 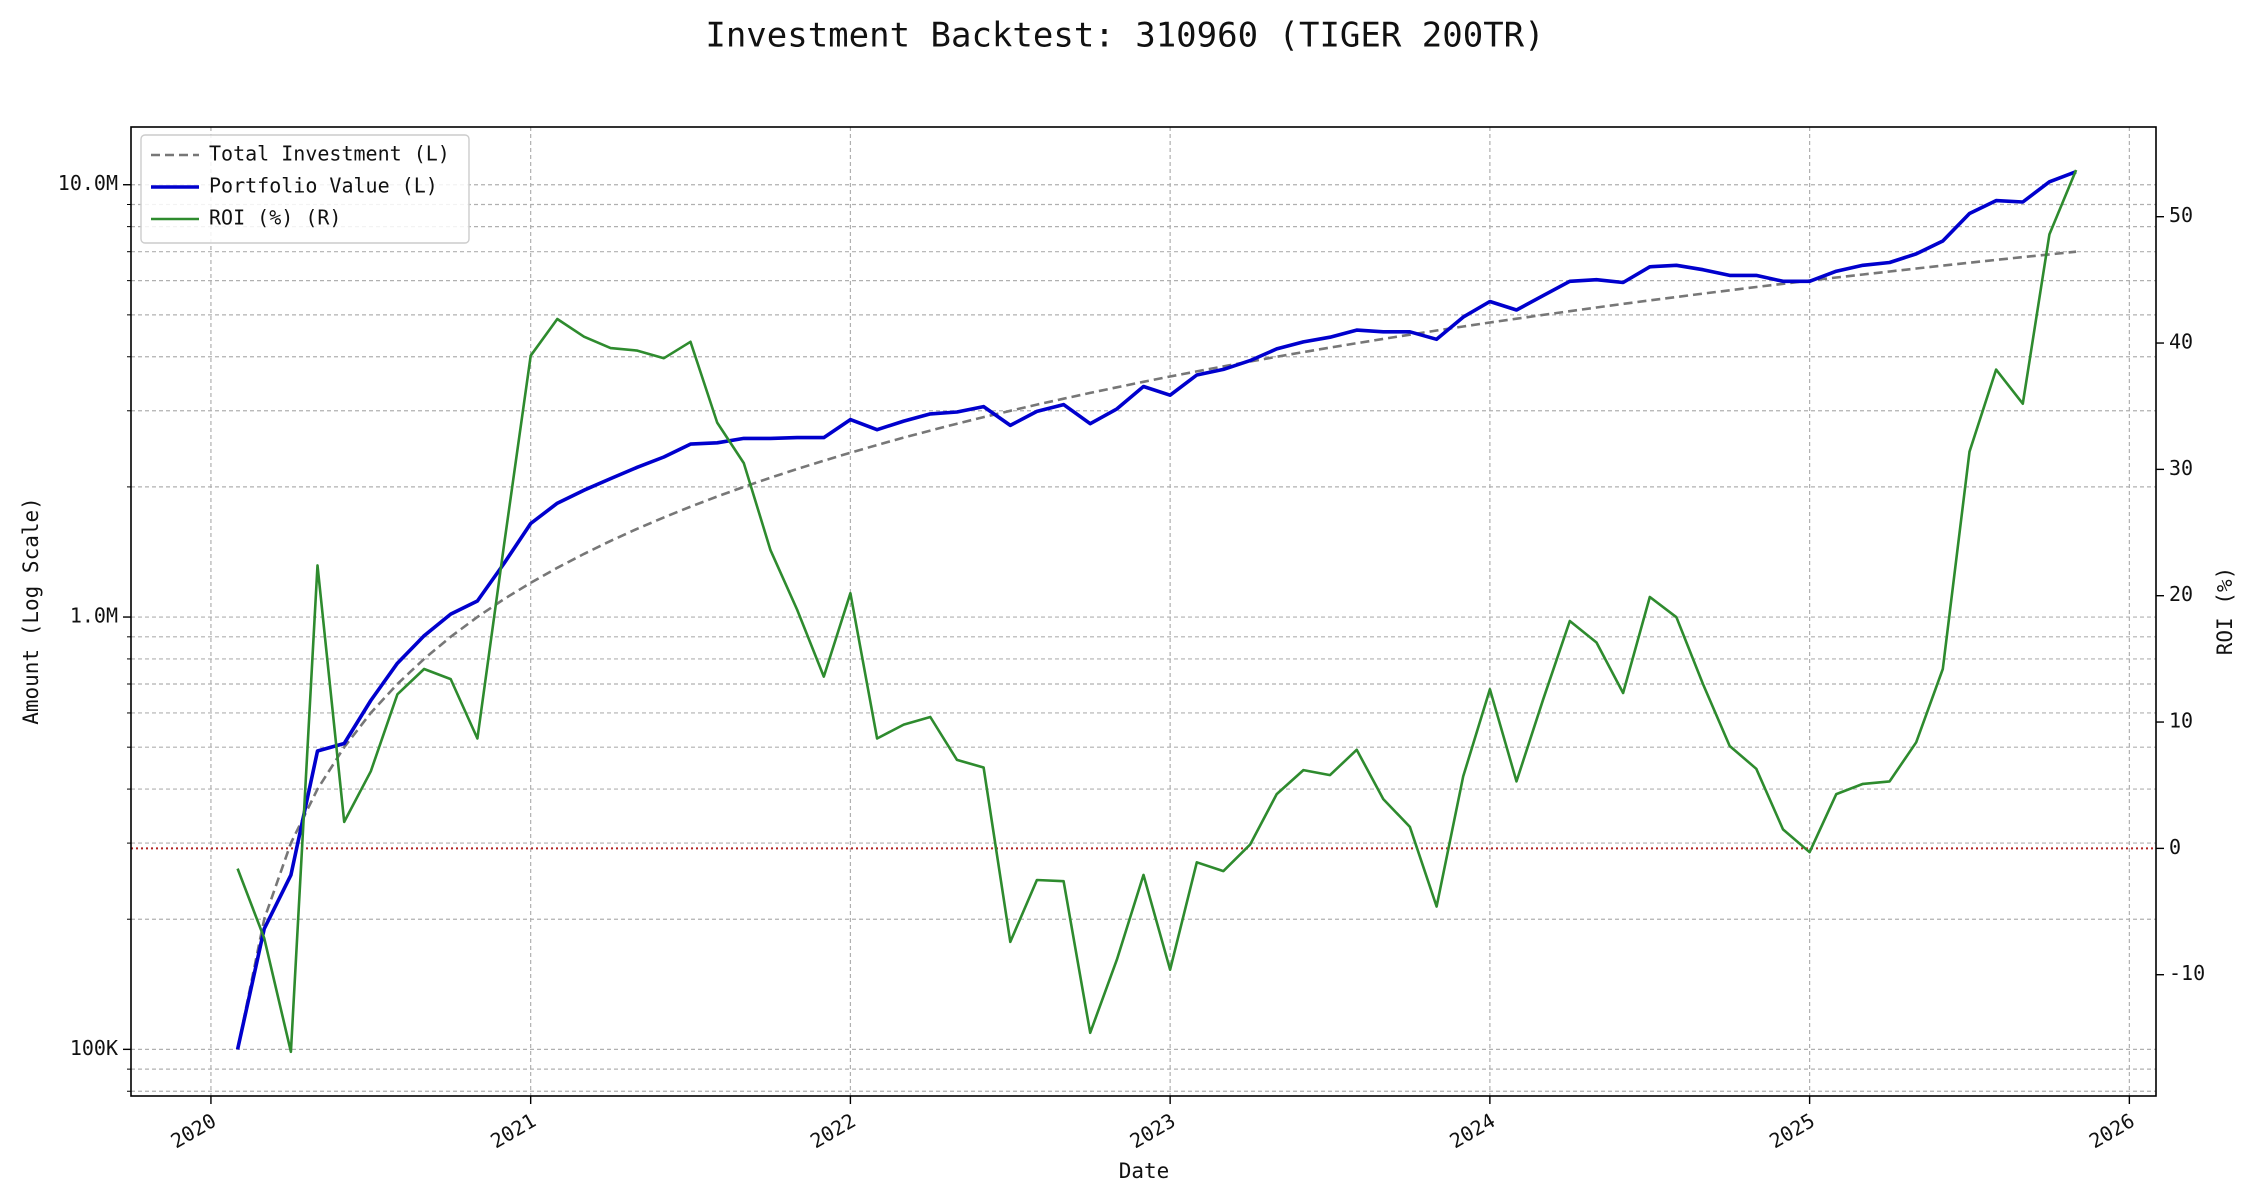 What do you see at coordinates (2181, 721) in the screenshot?
I see `y2-tick-label: 10` at bounding box center [2181, 721].